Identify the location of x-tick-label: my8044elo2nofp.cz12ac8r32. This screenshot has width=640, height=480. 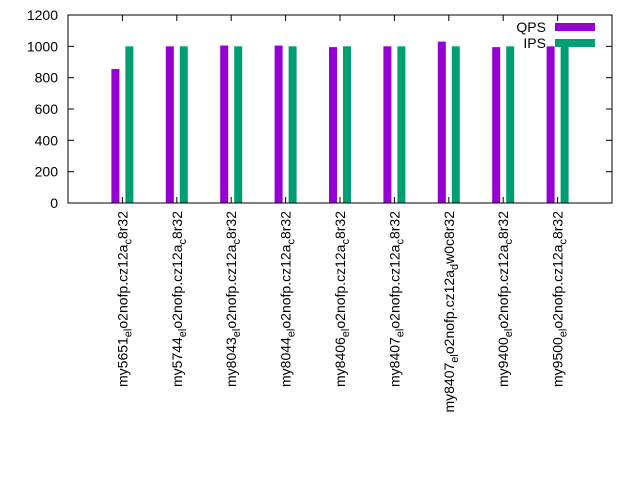
(288, 299).